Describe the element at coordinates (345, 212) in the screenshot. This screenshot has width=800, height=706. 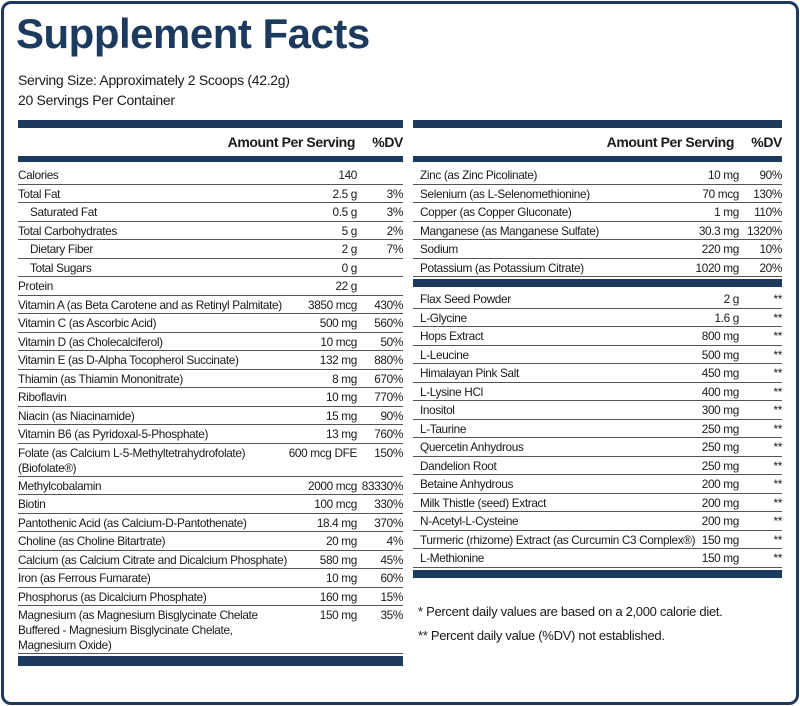
I see `amount: 0.5 g` at that location.